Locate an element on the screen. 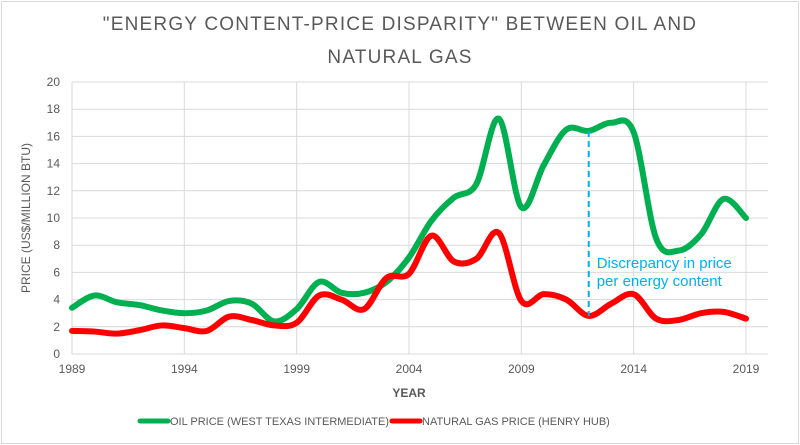 This screenshot has width=800, height=445. y-tick-label: 4 is located at coordinates (56, 300).